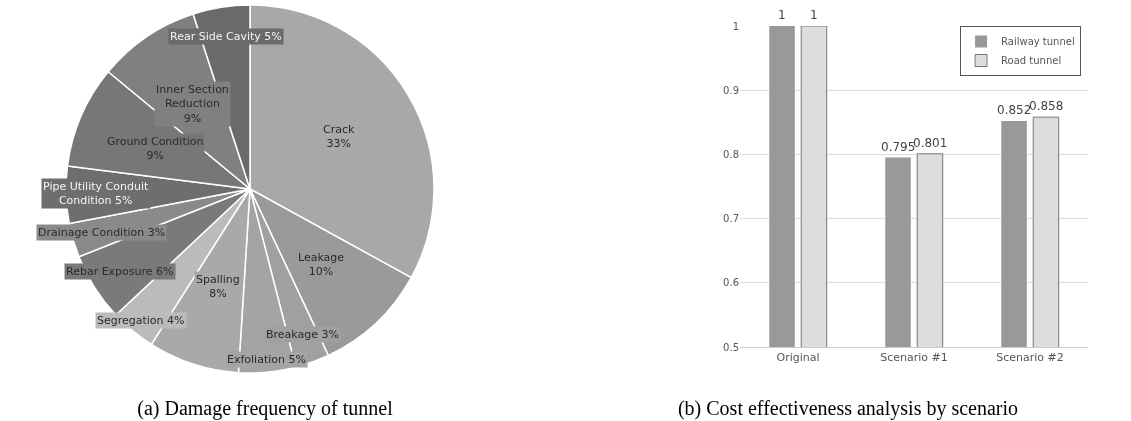 The image size is (1131, 421). What do you see at coordinates (731, 347) in the screenshot?
I see `y-tick-label: 0.5` at bounding box center [731, 347].